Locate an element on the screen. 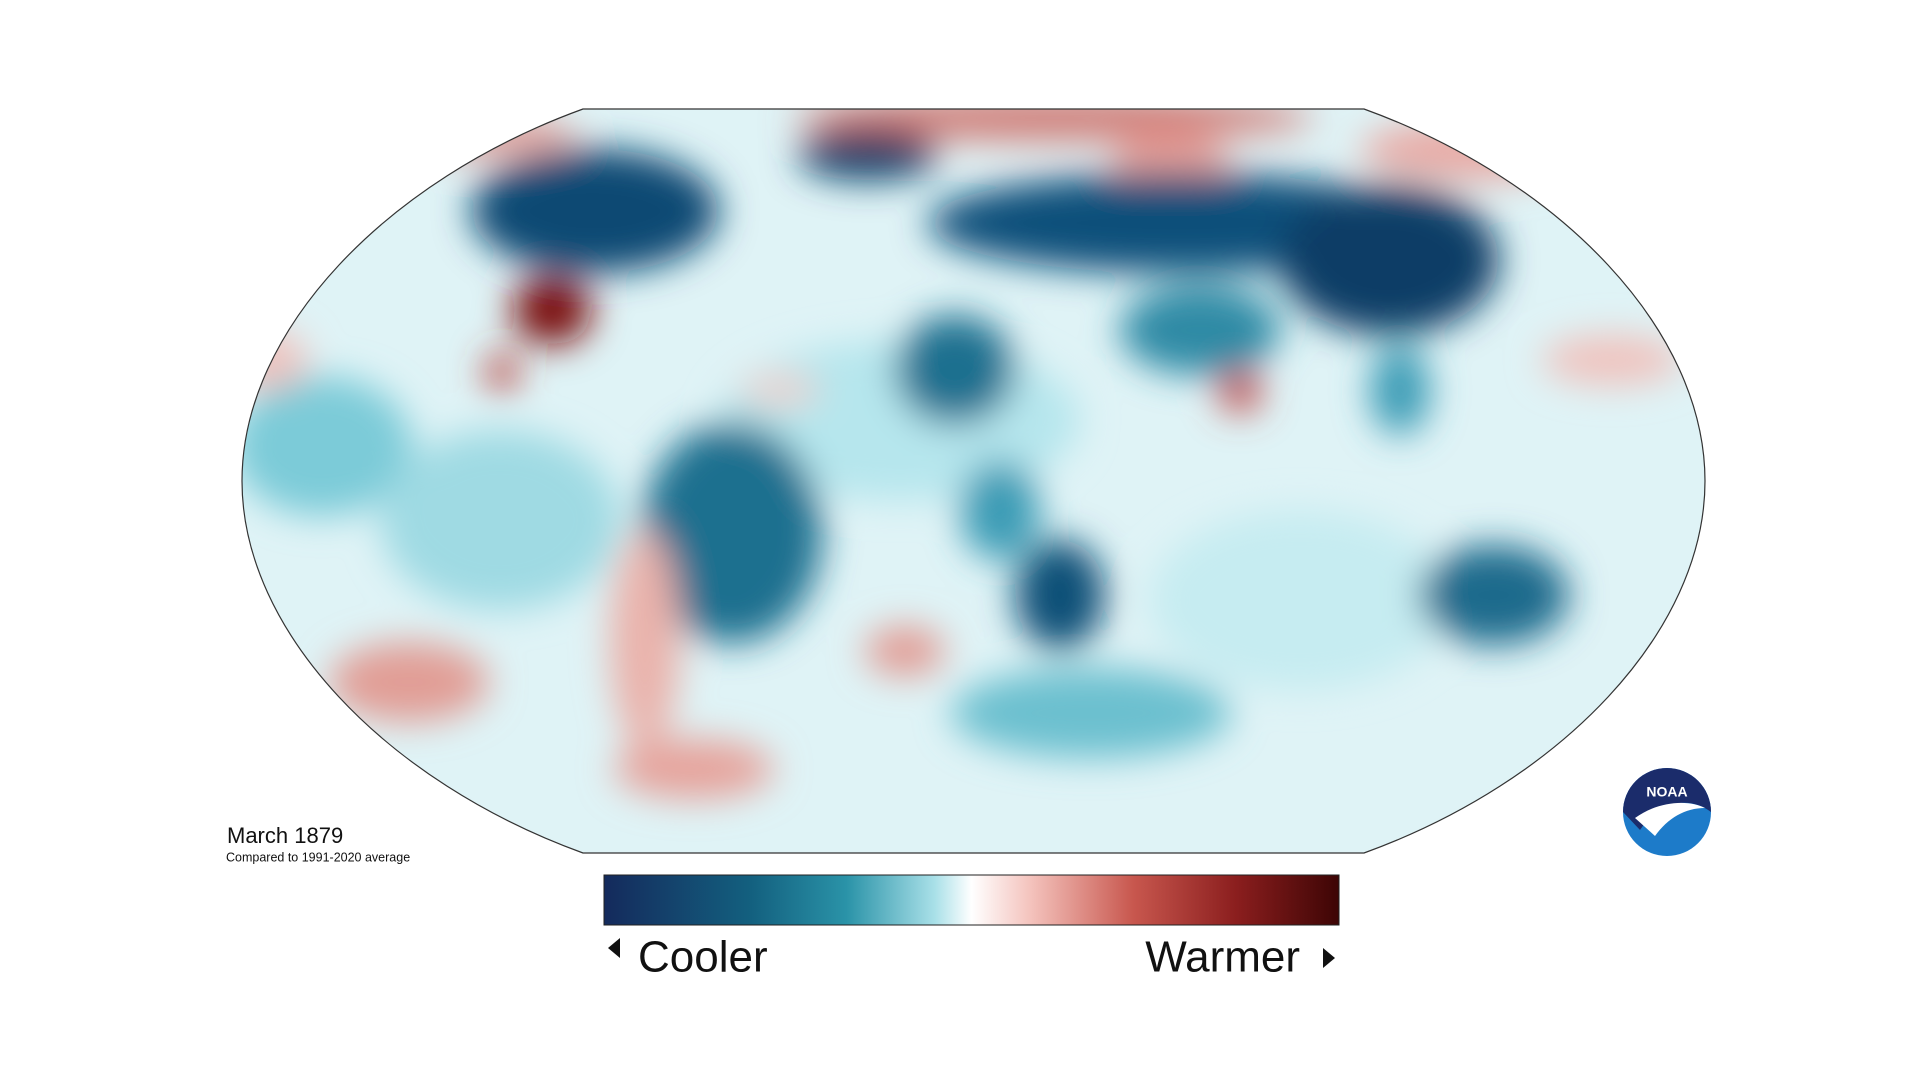 This screenshot has height=1080, width=1920. logo-text: NOAA is located at coordinates (1666, 792).